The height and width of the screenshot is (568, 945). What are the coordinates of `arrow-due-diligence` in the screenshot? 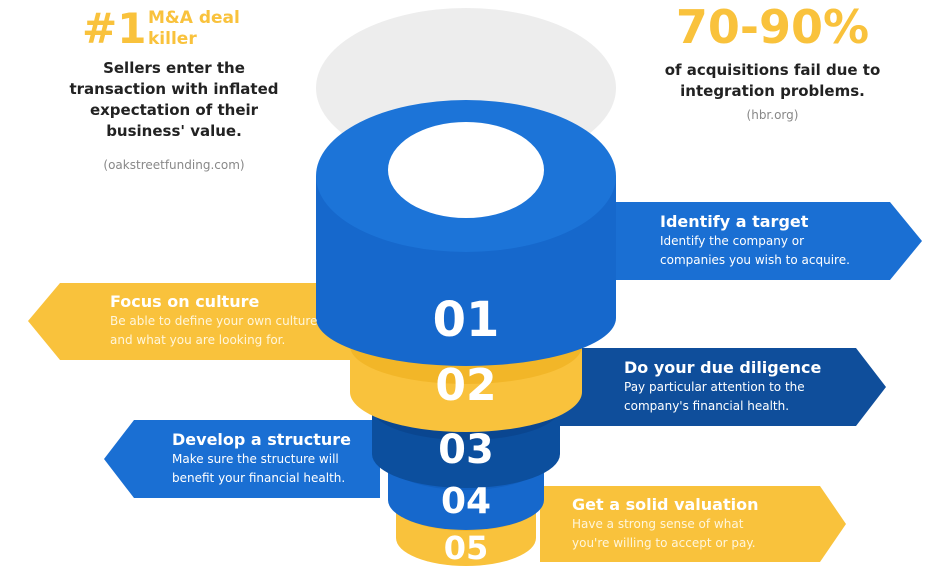 It's located at (723, 387).